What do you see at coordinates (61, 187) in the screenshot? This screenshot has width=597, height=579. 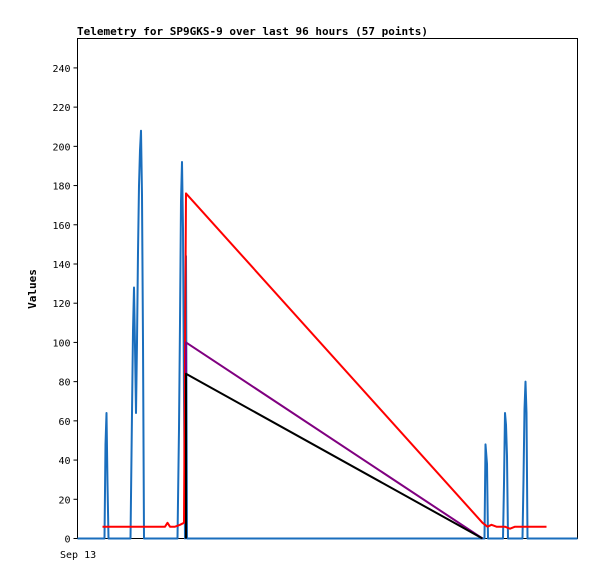 I see `y-tick-label: 180` at bounding box center [61, 187].